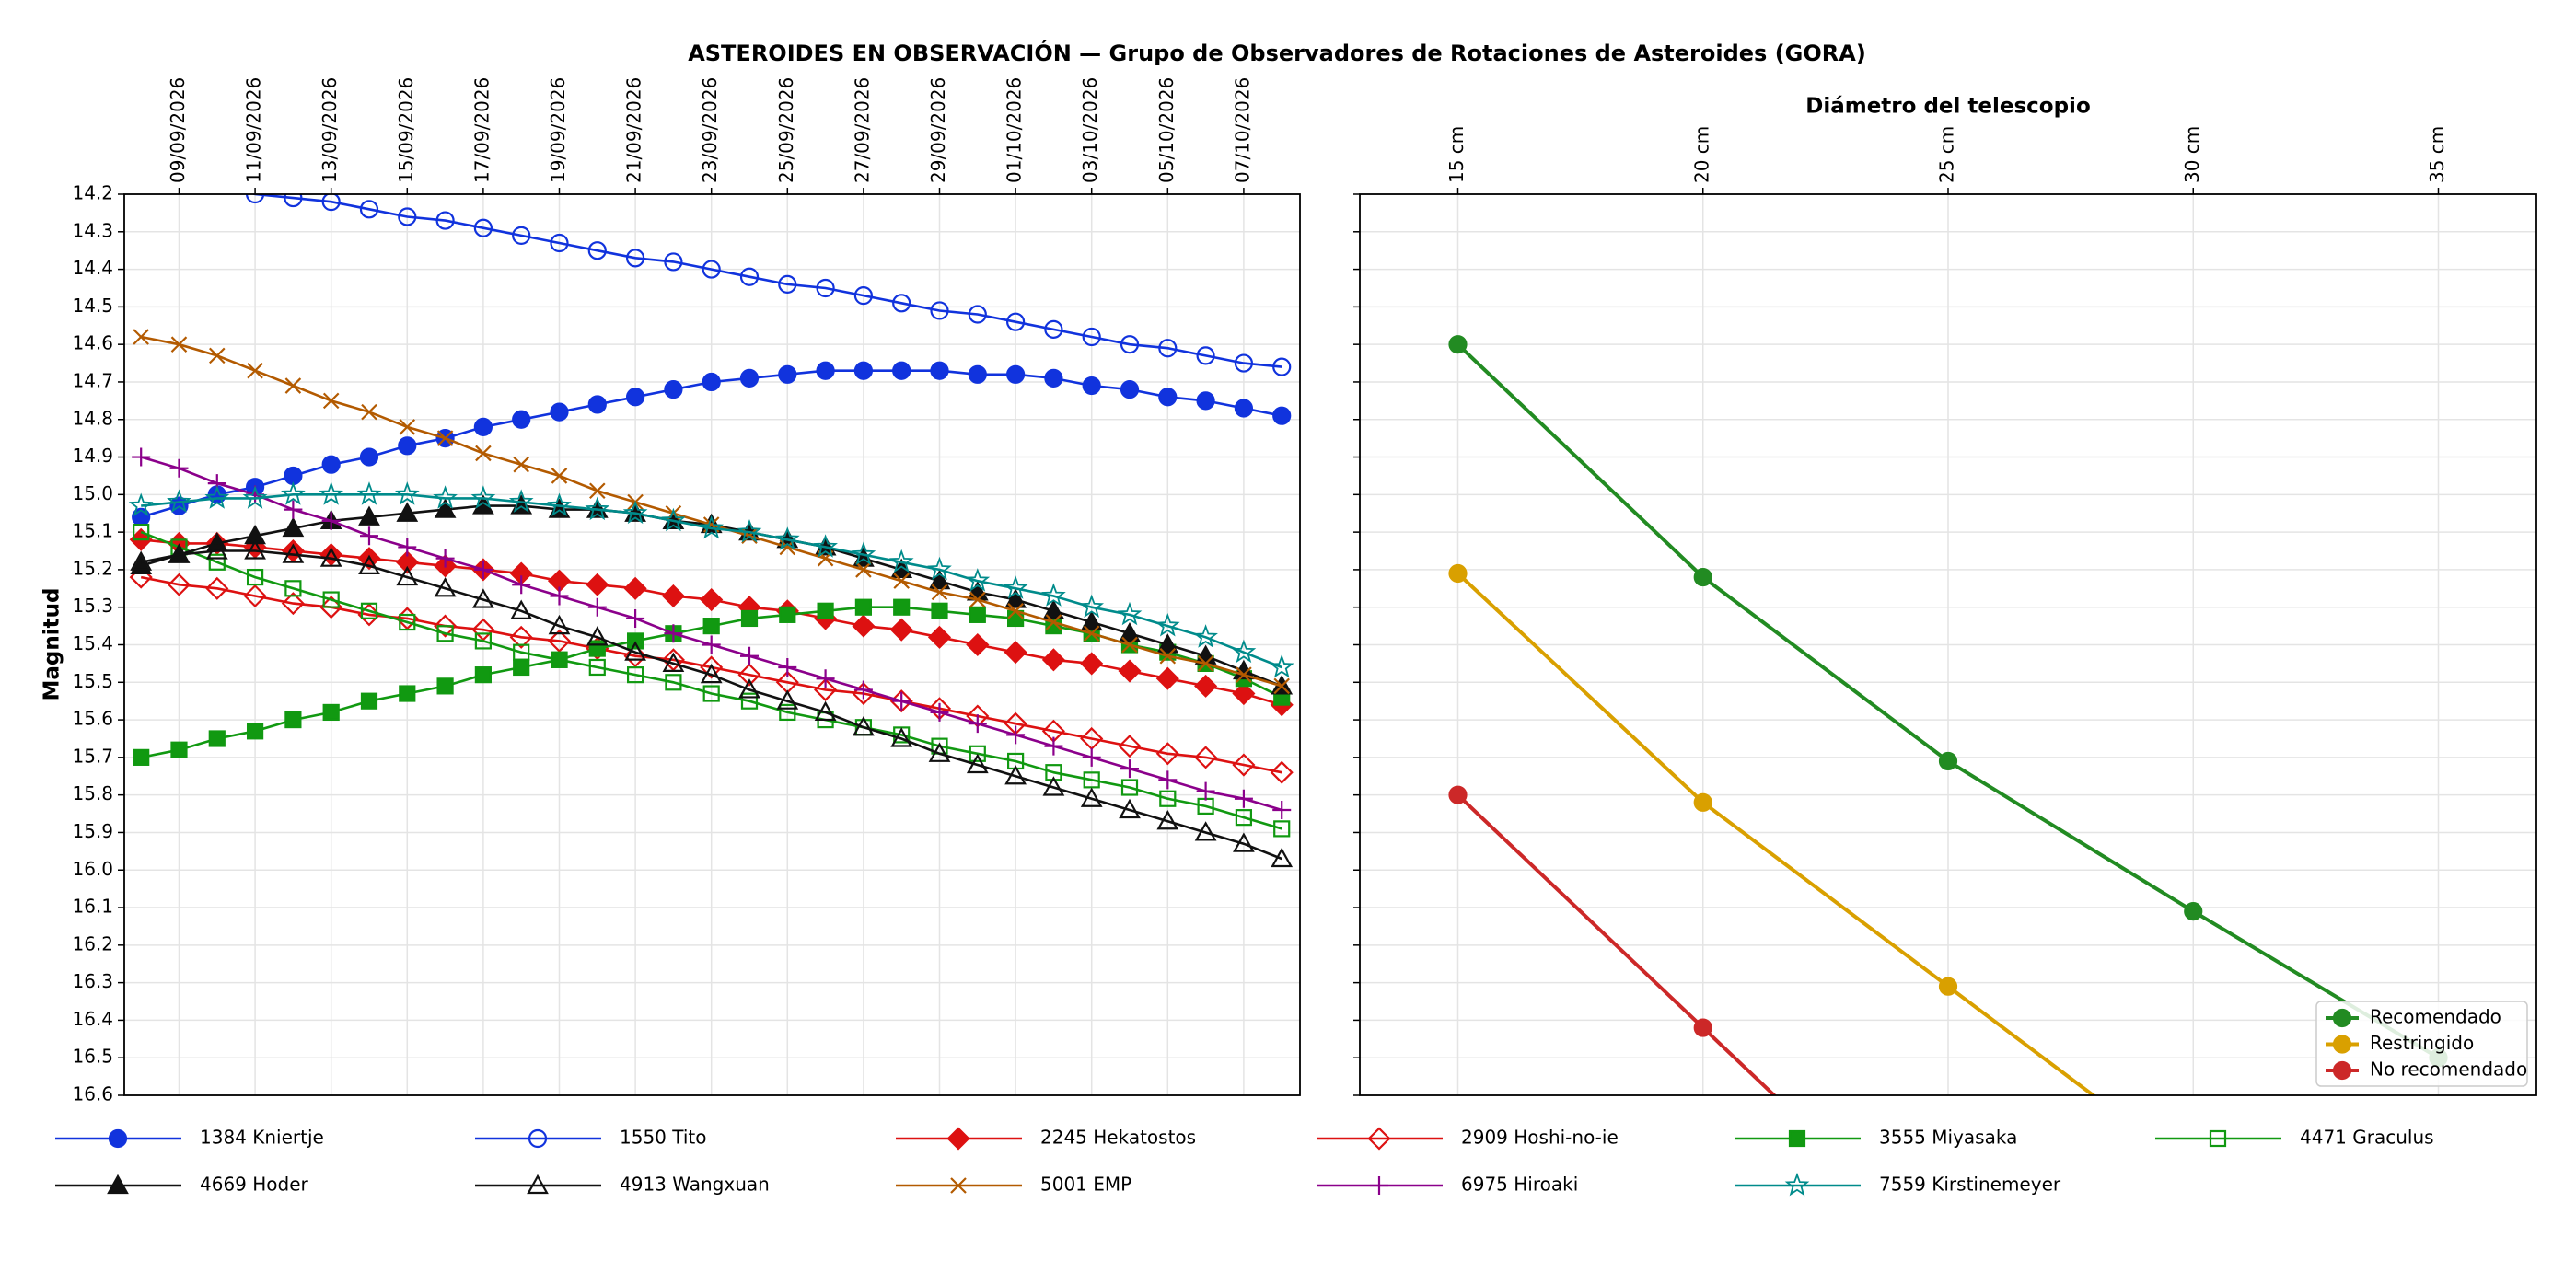  What do you see at coordinates (92, 531) in the screenshot?
I see `y-tick-label: 15.1` at bounding box center [92, 531].